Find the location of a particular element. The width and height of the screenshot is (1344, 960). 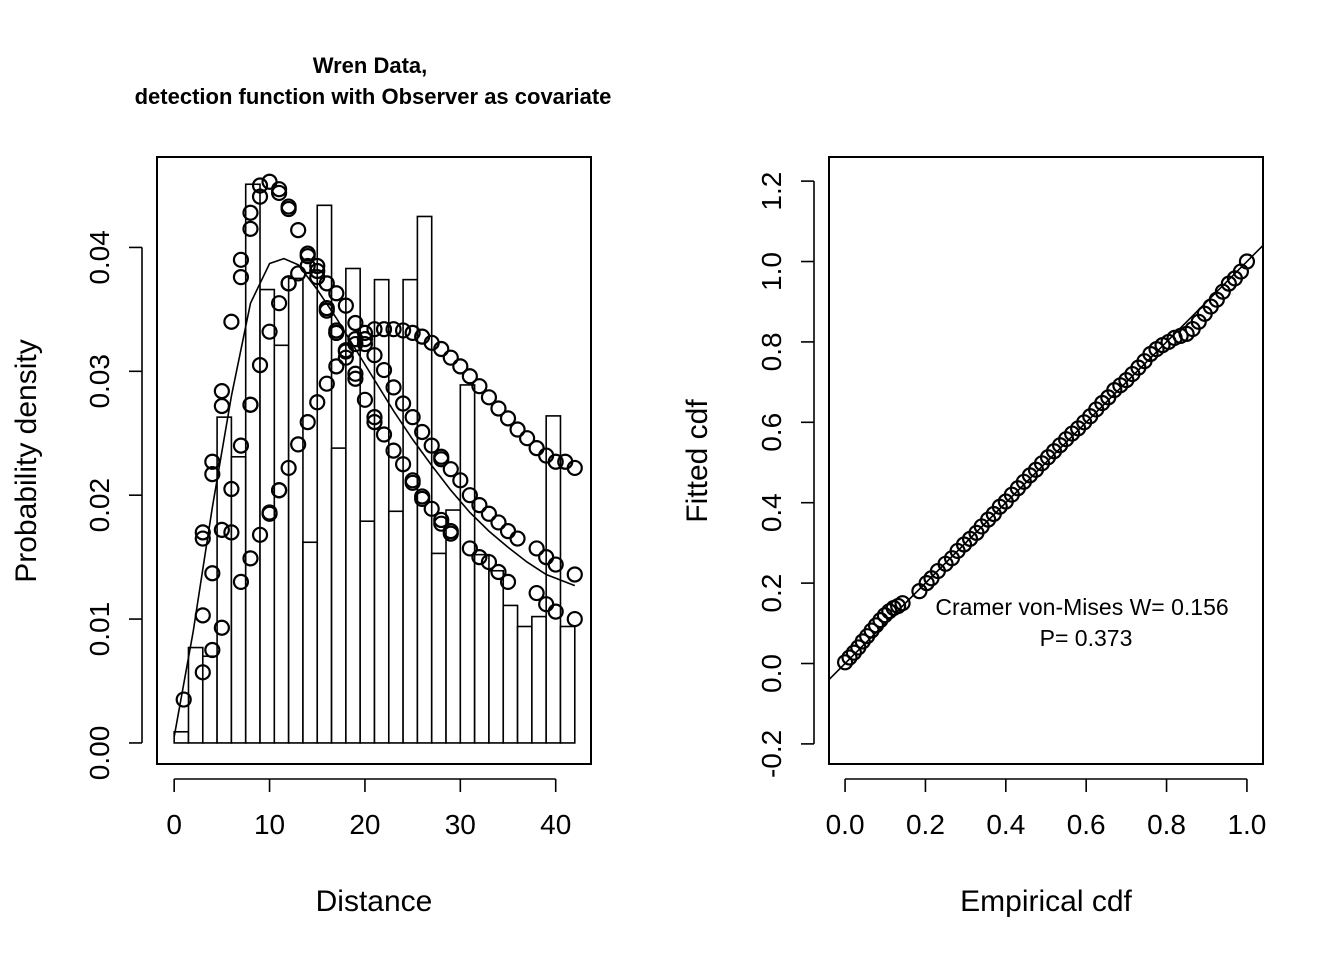

y-tick-label: -0.2 is located at coordinates (771, 754).